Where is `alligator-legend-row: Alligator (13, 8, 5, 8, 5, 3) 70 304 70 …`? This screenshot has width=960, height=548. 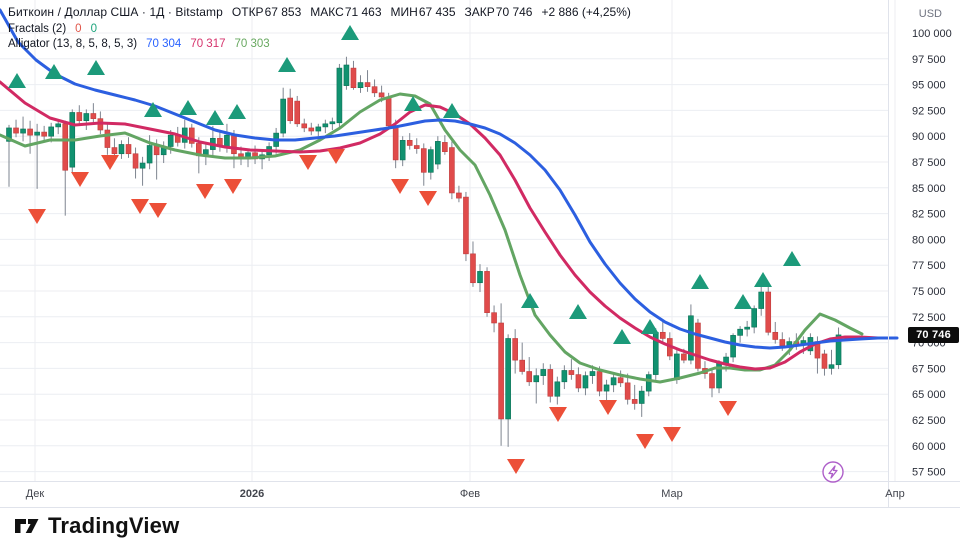 alligator-legend-row: Alligator (13, 8, 5, 8, 5, 3) 70 304 70 … is located at coordinates (319, 44).